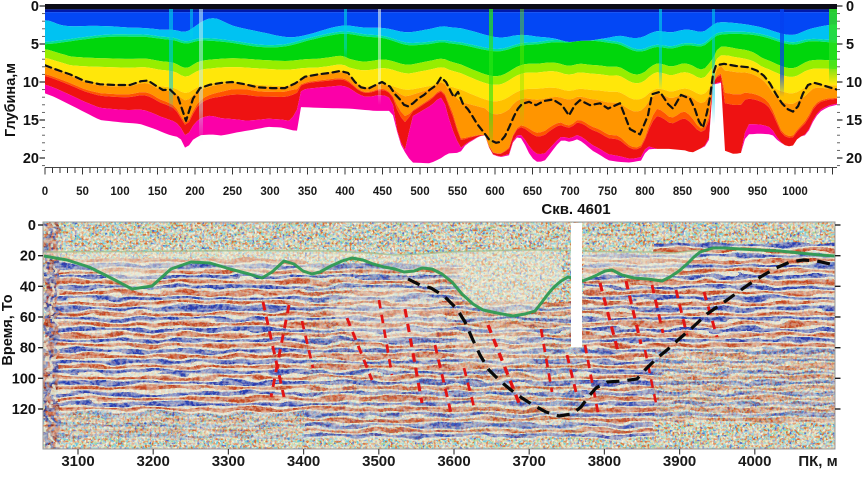 Image resolution: width=864 pixels, height=478 pixels. What do you see at coordinates (157, 192) in the screenshot?
I see `svg-text: 150` at bounding box center [157, 192].